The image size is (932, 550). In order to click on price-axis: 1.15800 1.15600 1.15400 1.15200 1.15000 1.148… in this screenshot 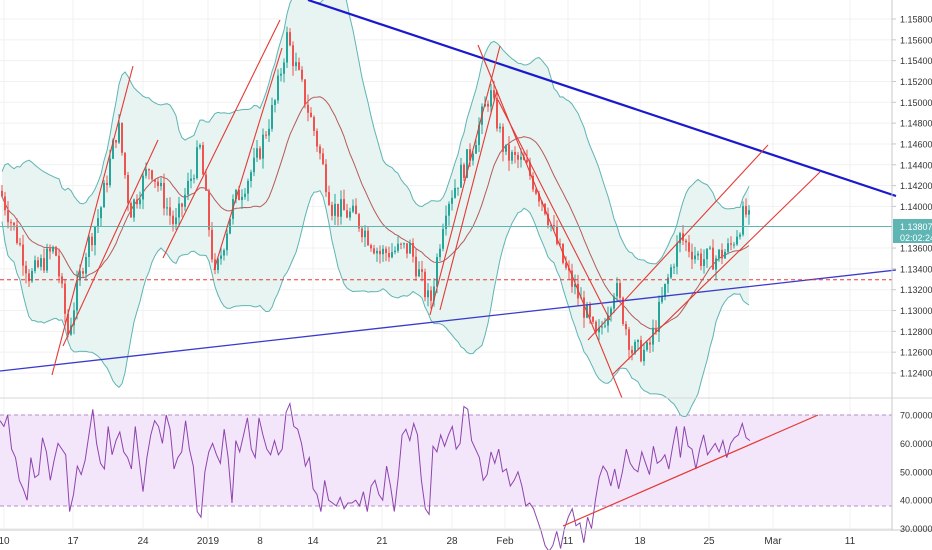, I will do `click(912, 197)`.